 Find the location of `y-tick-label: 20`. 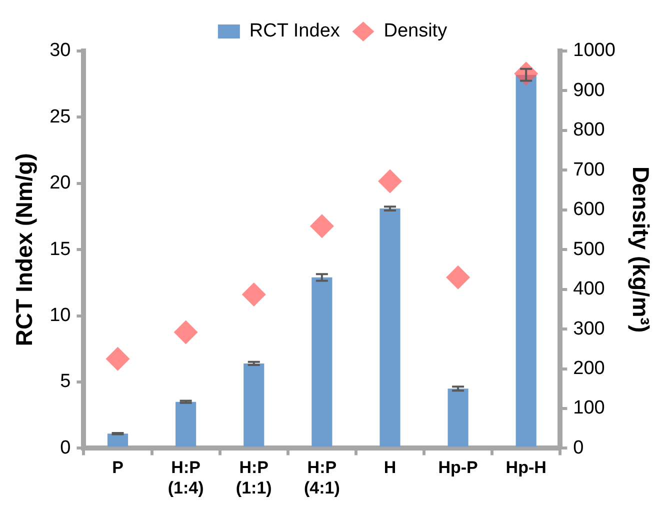

y-tick-label: 20 is located at coordinates (60, 183).